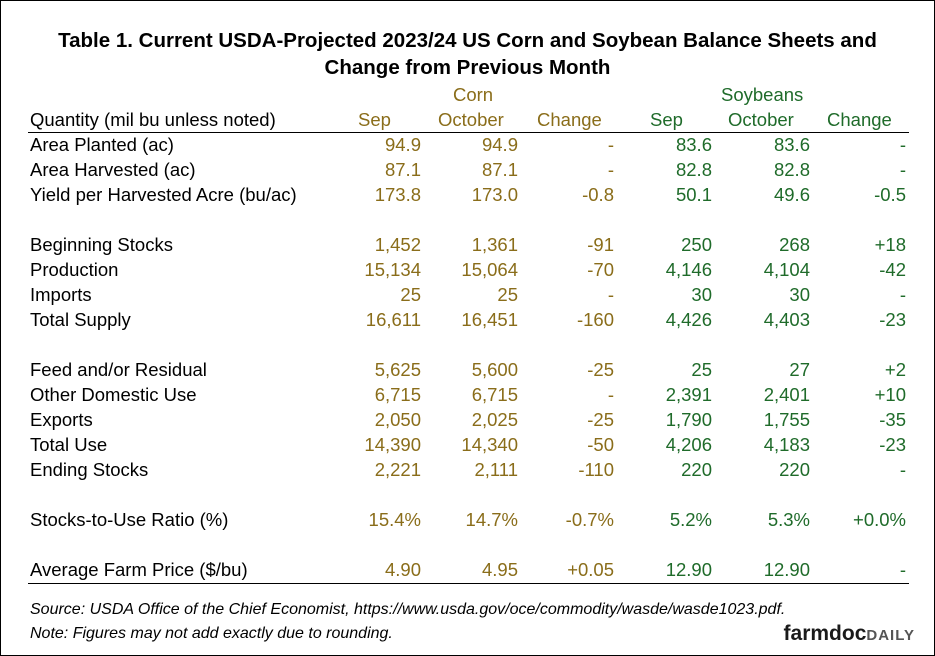 This screenshot has height=656, width=935. Describe the element at coordinates (890, 394) in the screenshot. I see `cell-soy-change: +10` at that location.